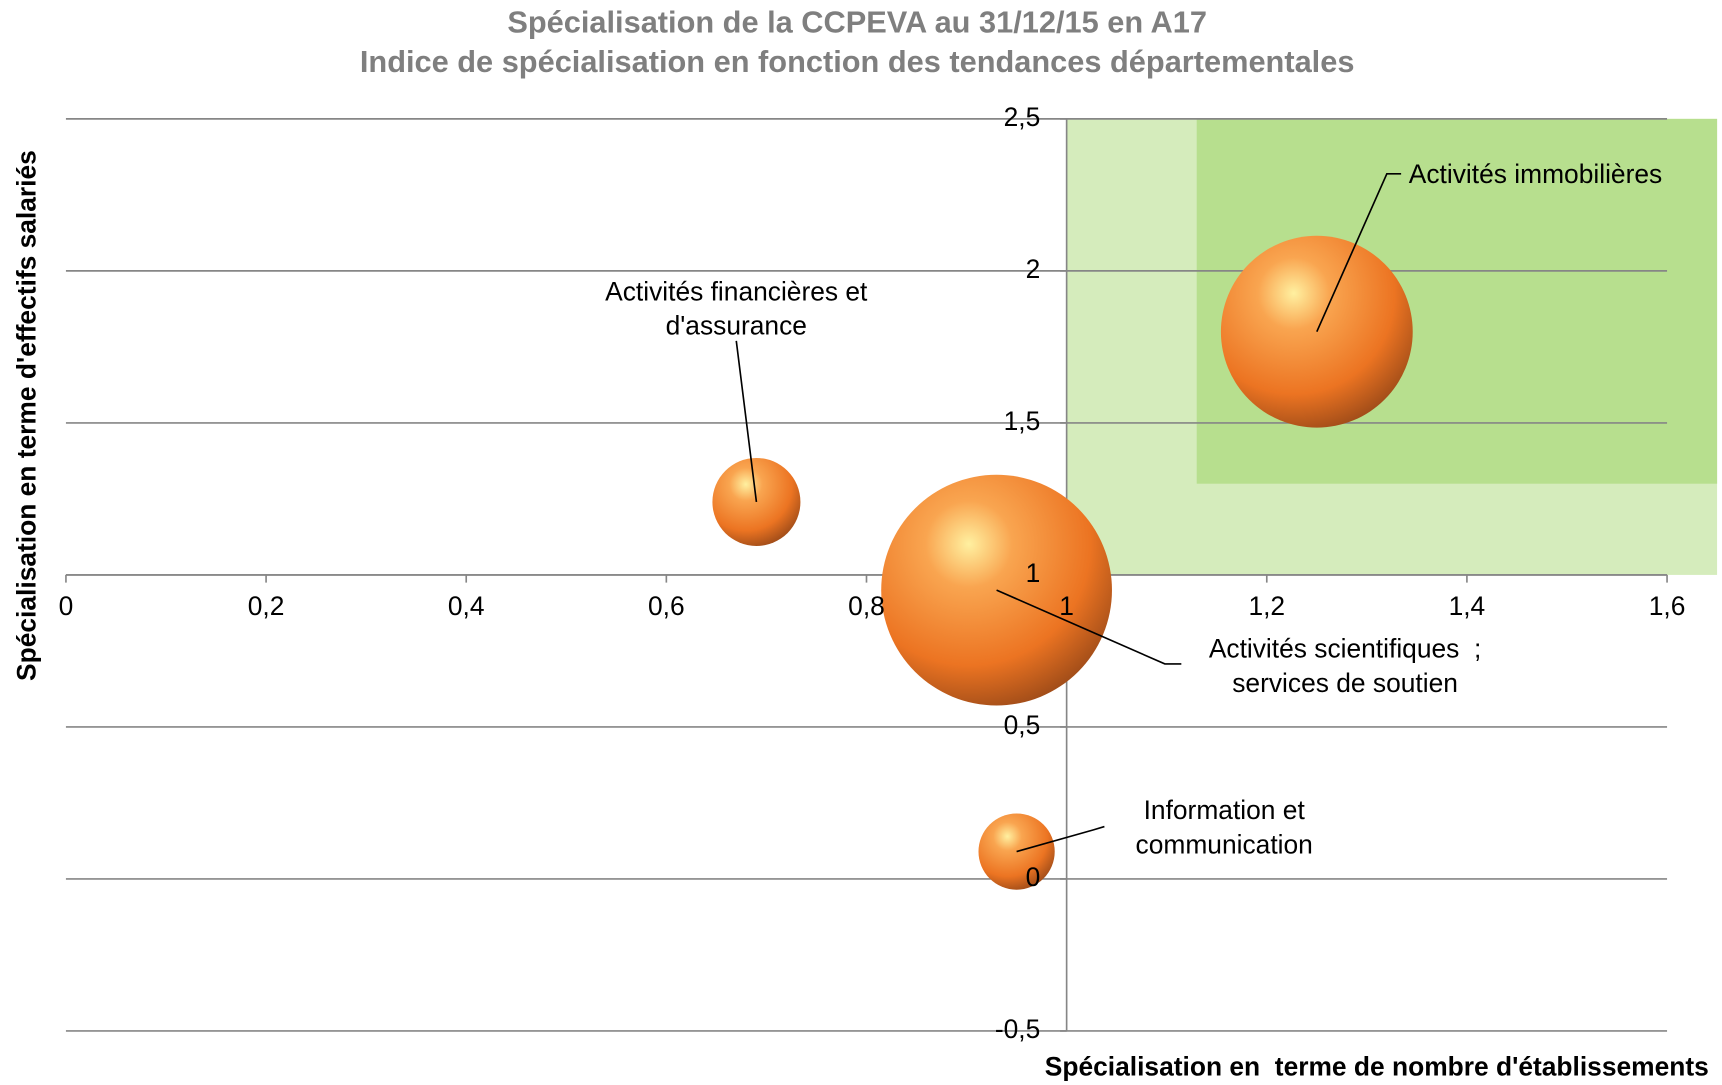 Image resolution: width=1722 pixels, height=1085 pixels. What do you see at coordinates (1345, 683) in the screenshot?
I see `point-label: services de soutien` at bounding box center [1345, 683].